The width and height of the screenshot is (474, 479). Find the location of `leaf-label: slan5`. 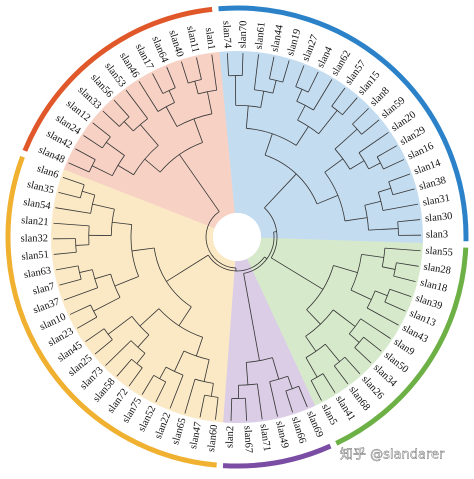

leaf-label: slan5 is located at coordinates (329, 414).